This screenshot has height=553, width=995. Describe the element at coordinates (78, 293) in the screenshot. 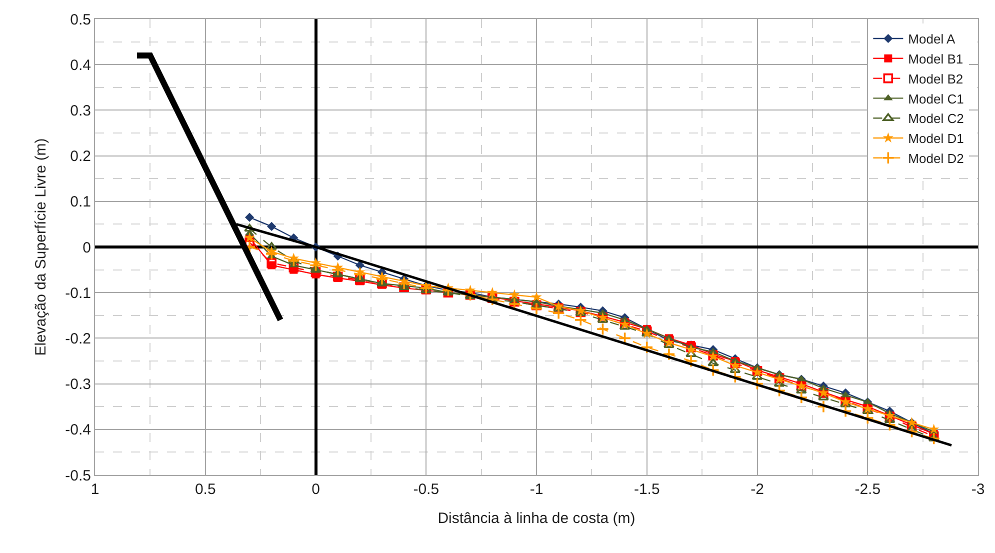

I see `y-tick-label: -0.1` at that location.